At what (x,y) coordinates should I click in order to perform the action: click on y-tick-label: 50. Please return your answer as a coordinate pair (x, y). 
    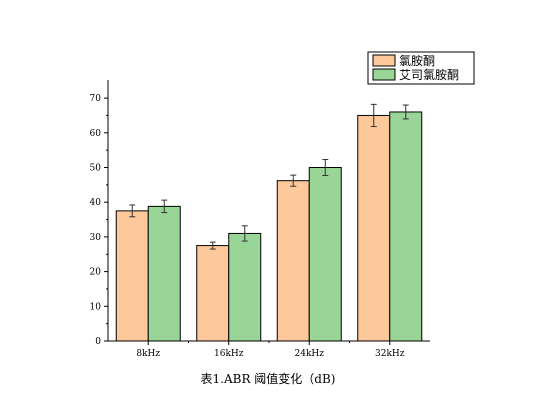
    Looking at the image, I should click on (96, 169).